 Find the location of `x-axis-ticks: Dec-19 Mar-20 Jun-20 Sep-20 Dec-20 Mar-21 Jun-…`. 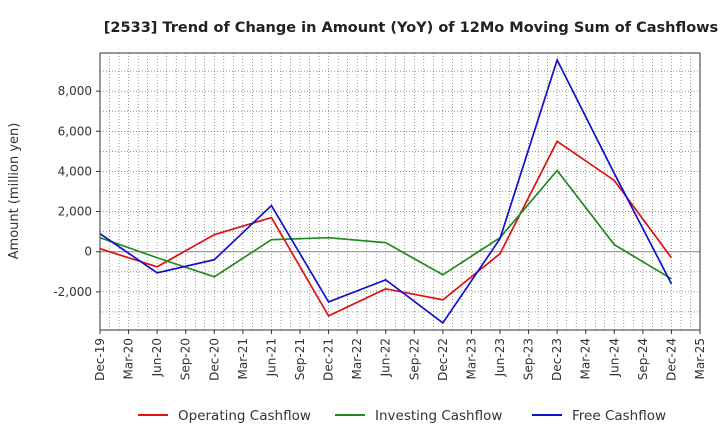

x-axis-ticks: Dec-19 Mar-20 Jun-20 Sep-20 Dec-20 Mar-21 Jun-… is located at coordinates (400, 355).